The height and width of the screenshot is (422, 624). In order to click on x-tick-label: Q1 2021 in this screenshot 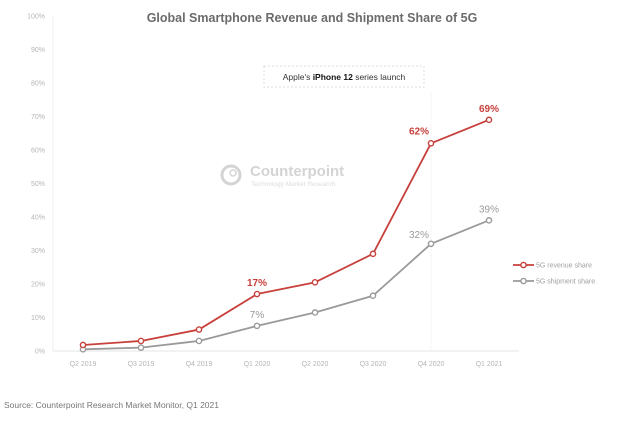, I will do `click(489, 364)`.